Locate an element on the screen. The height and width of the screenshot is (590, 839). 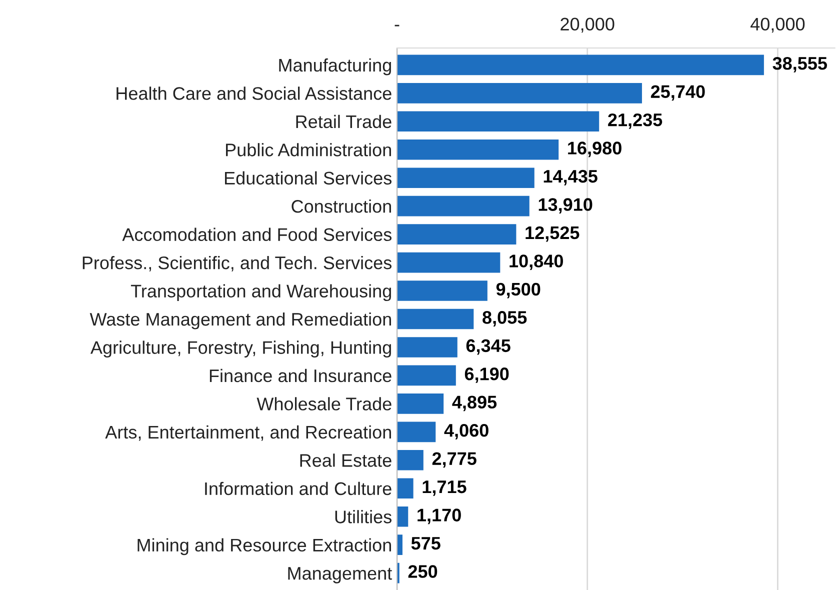
y-tick-label: Real Estate is located at coordinates (346, 460).